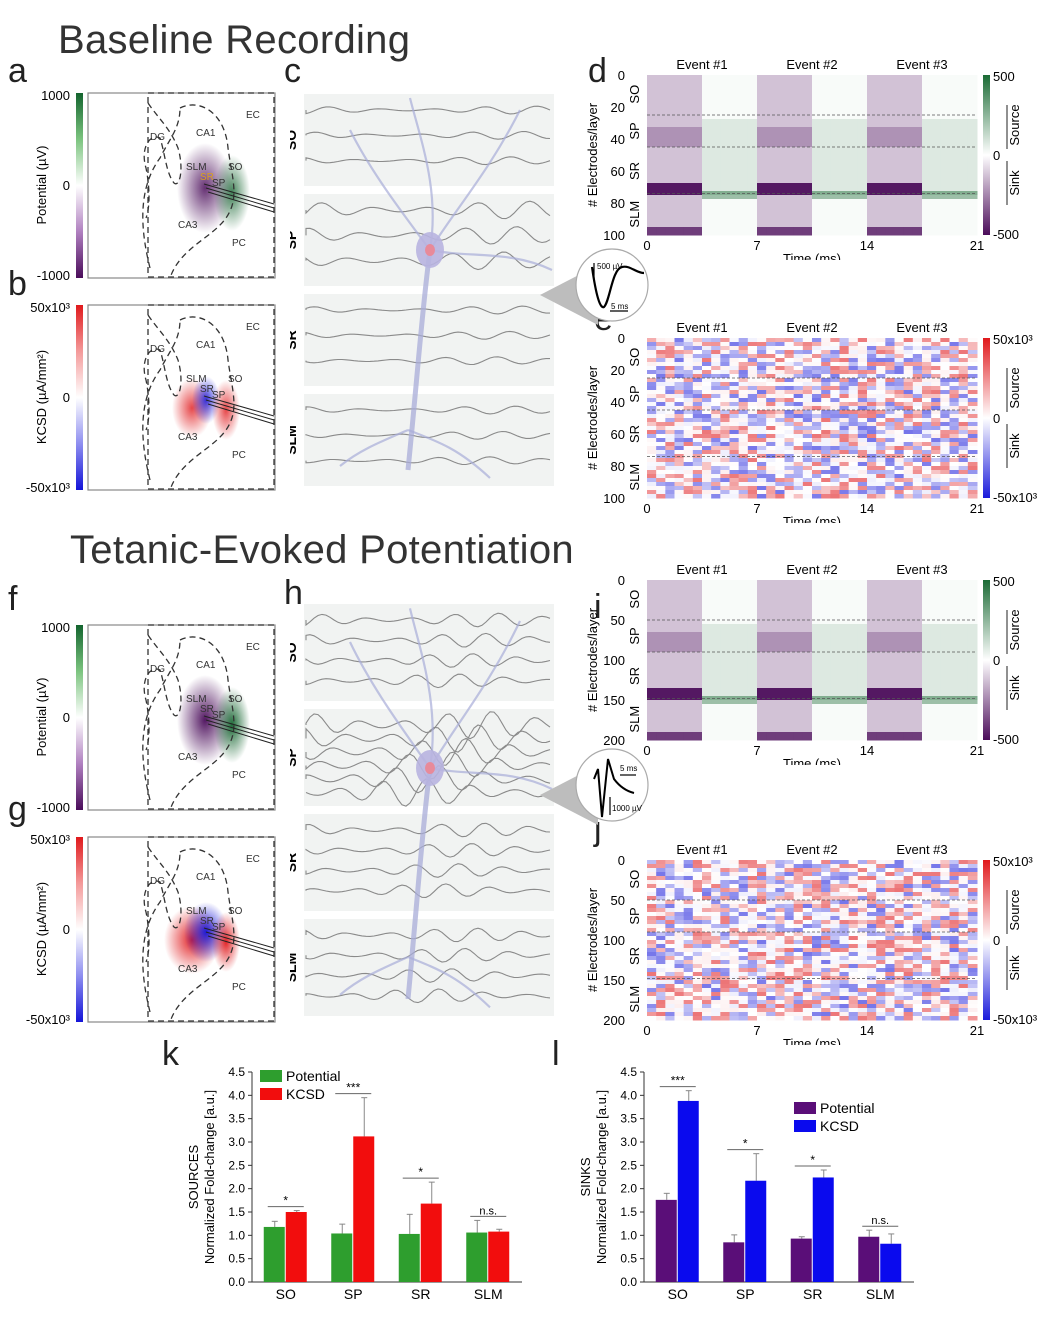  What do you see at coordinates (294, 140) in the screenshot?
I see `layer-label-so: SO` at bounding box center [294, 140].